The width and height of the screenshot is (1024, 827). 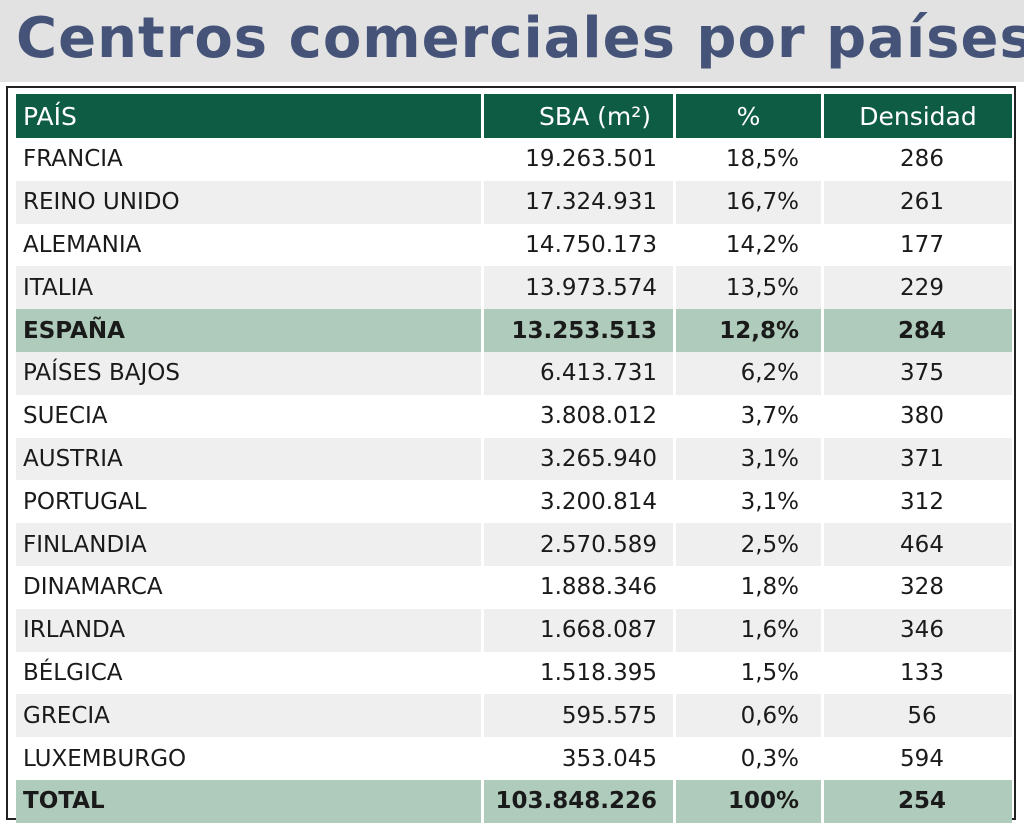 What do you see at coordinates (580, 202) in the screenshot?
I see `cell-sba: 17.324.931` at bounding box center [580, 202].